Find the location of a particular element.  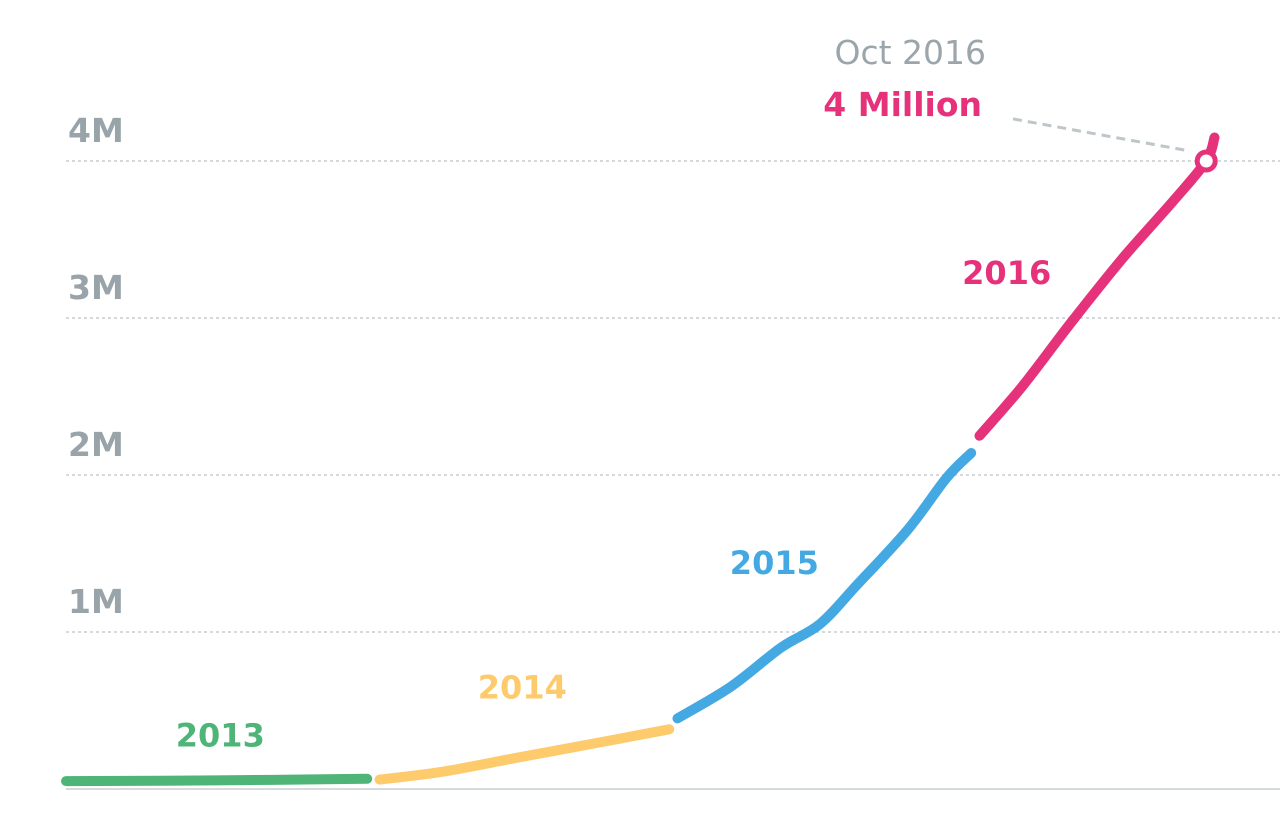

series-label-2014: 2014 is located at coordinates (522, 688).